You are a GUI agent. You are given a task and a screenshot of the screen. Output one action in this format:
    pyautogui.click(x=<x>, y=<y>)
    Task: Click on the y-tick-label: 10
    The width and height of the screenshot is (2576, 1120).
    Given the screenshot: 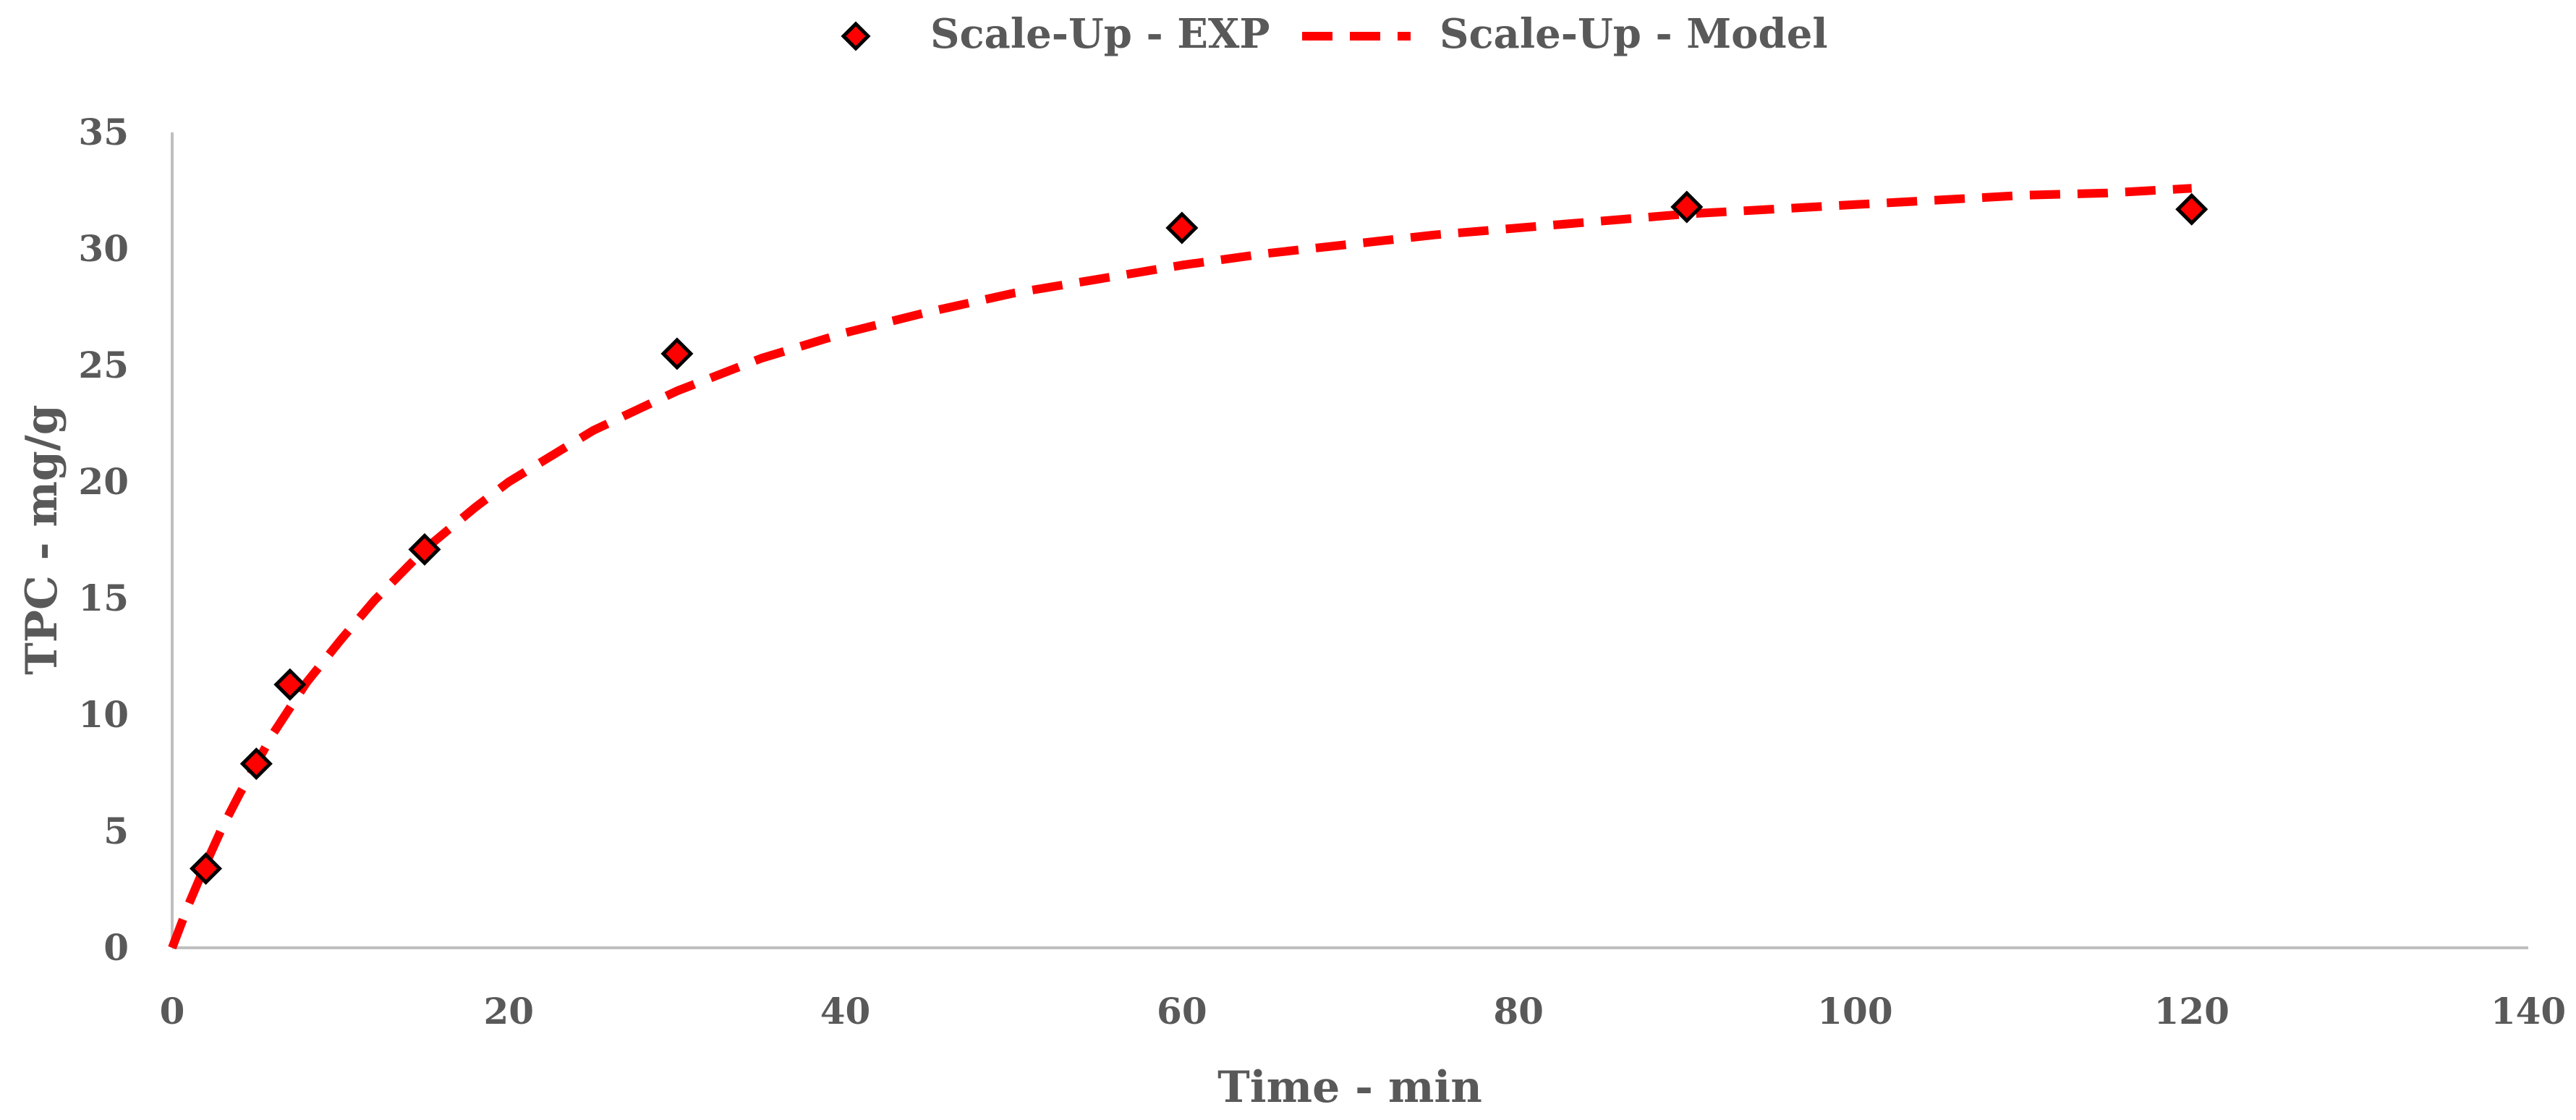 What is the action you would take?
    pyautogui.click(x=103, y=714)
    